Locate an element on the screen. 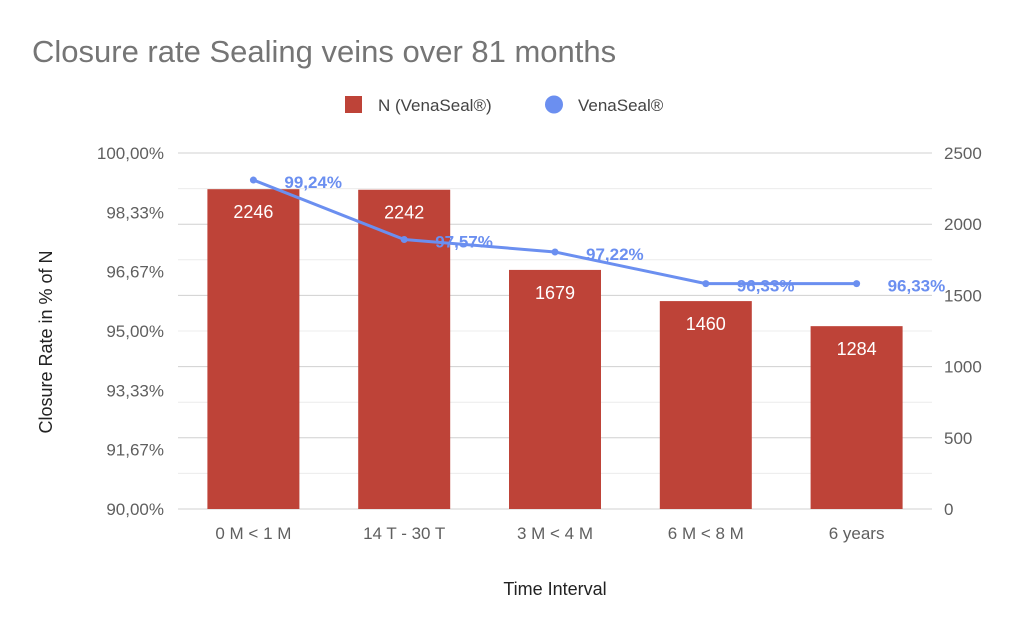  right-tick-label: 1500 is located at coordinates (963, 295).